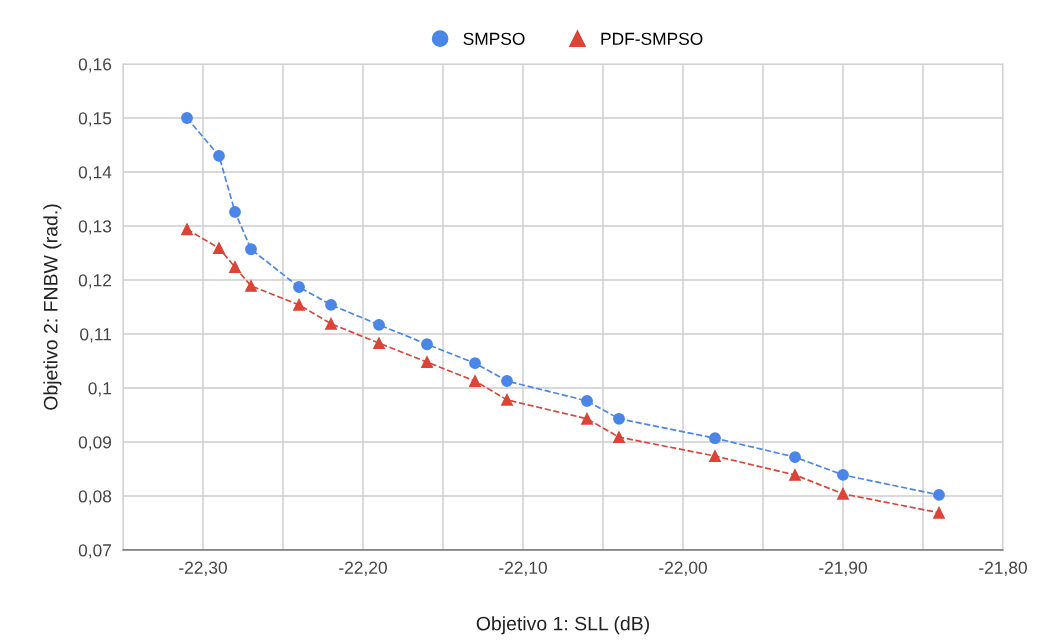  I want to click on x-tick-label: -22,30, so click(203, 568).